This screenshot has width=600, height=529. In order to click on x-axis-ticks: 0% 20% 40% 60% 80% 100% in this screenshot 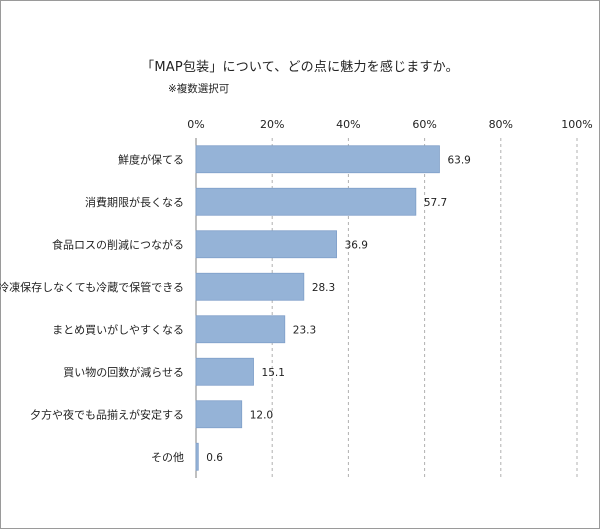, I will do `click(389, 124)`.